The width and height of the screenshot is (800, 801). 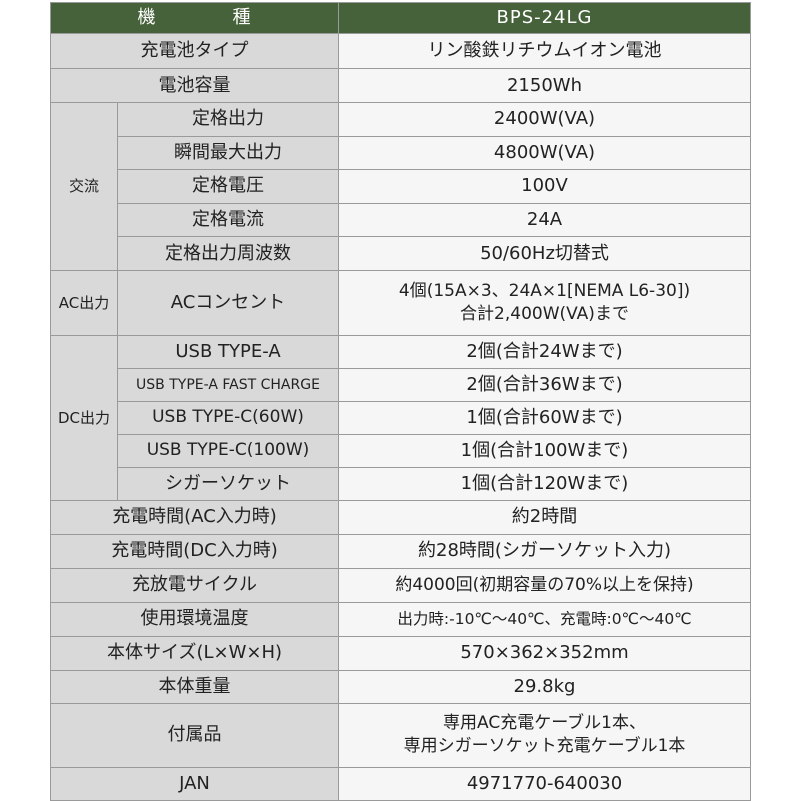 I want to click on row-label: 充電時間(AC入力時), so click(x=194, y=517).